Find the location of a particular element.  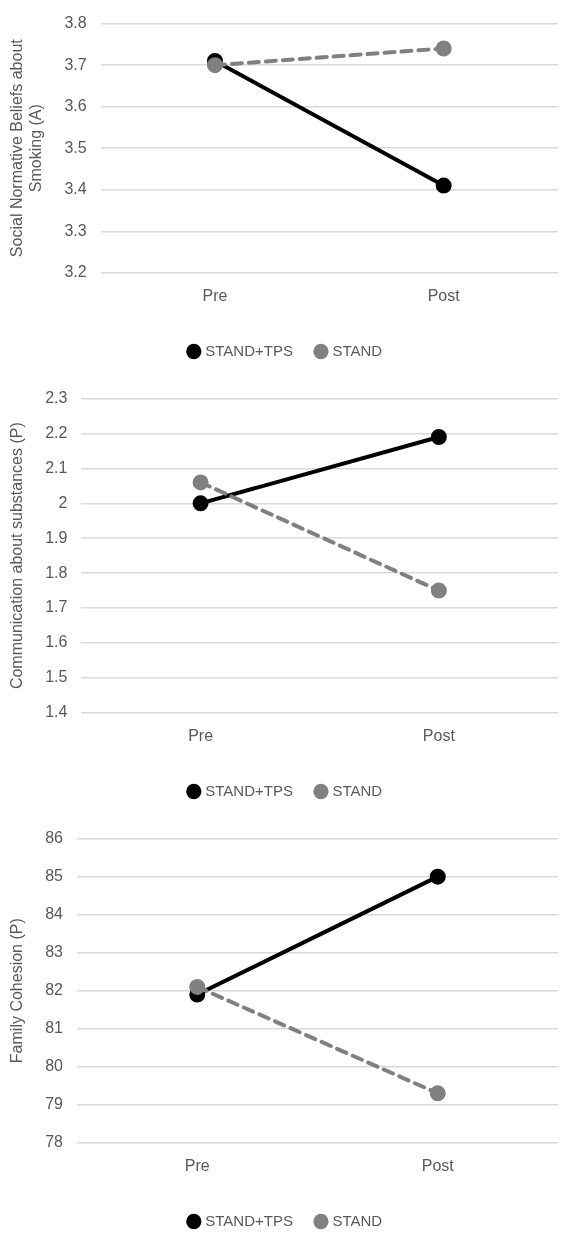

y-tick-label: 81 is located at coordinates (54, 1028).